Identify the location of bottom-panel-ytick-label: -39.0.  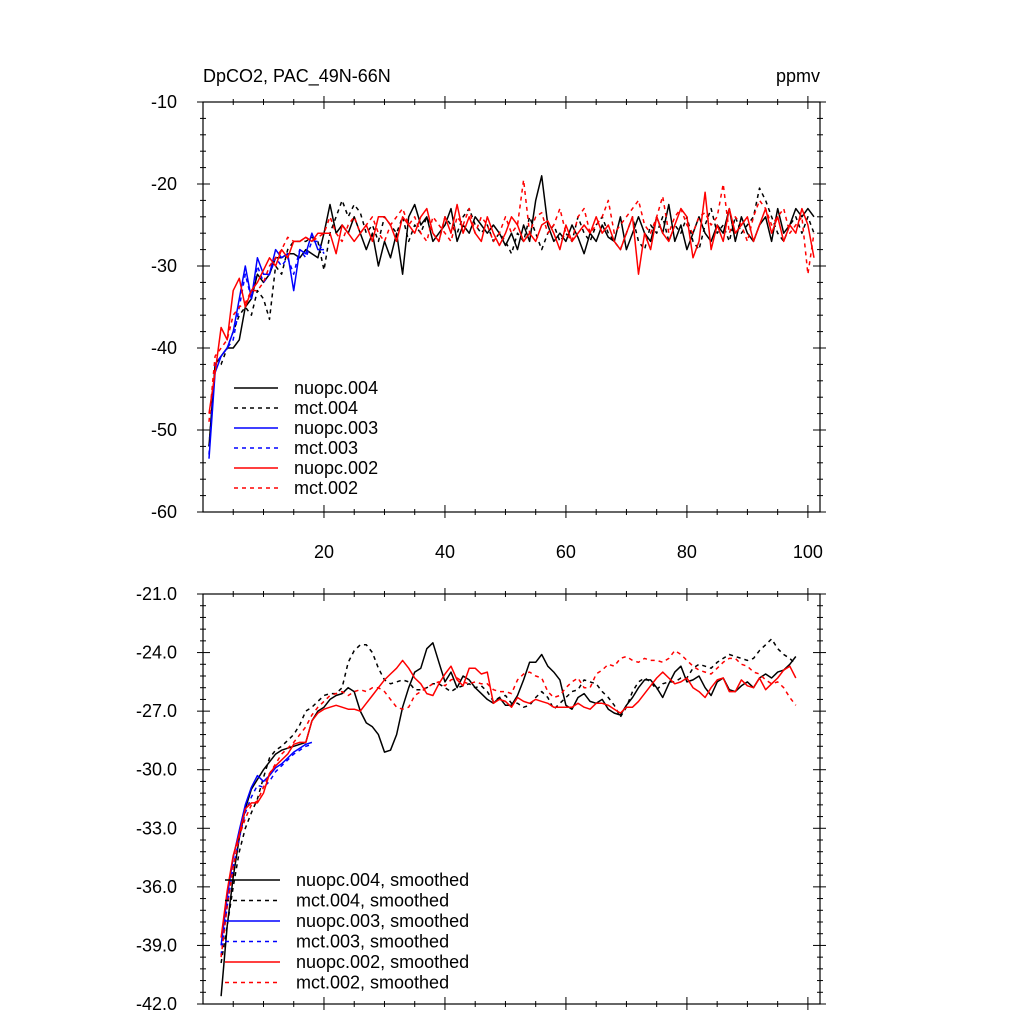
(156, 945).